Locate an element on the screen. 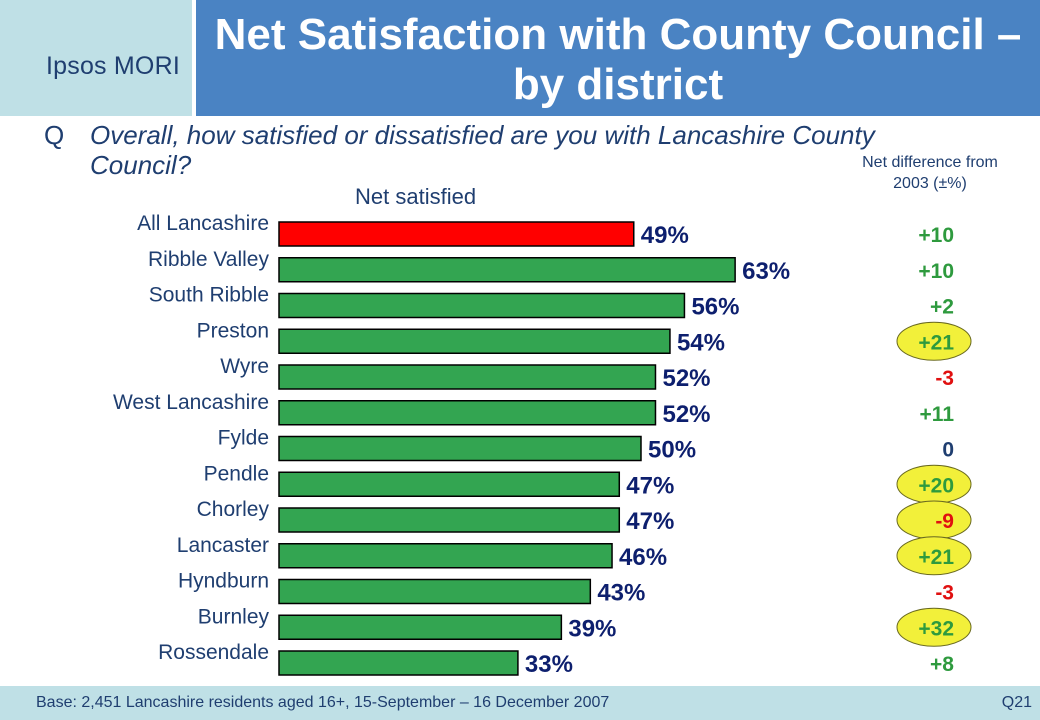 This screenshot has height=720, width=1040. net-difference-value: +8 is located at coordinates (942, 664).